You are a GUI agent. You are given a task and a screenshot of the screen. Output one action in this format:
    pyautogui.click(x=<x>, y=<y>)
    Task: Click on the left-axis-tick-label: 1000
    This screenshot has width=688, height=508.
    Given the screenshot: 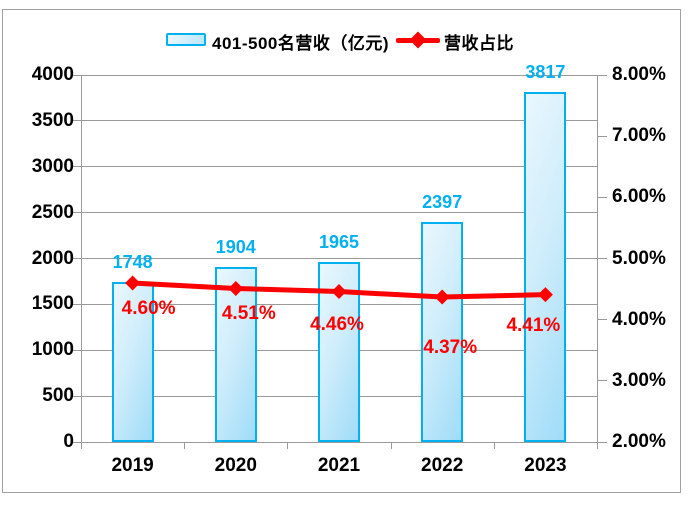 What is the action you would take?
    pyautogui.click(x=52, y=350)
    